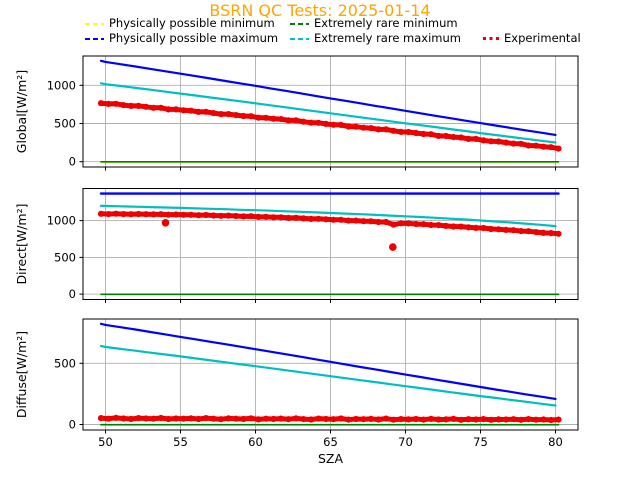  Describe the element at coordinates (21, 374) in the screenshot. I see `y-axis-label-diffuse: Diffuse[W/m²]` at that location.